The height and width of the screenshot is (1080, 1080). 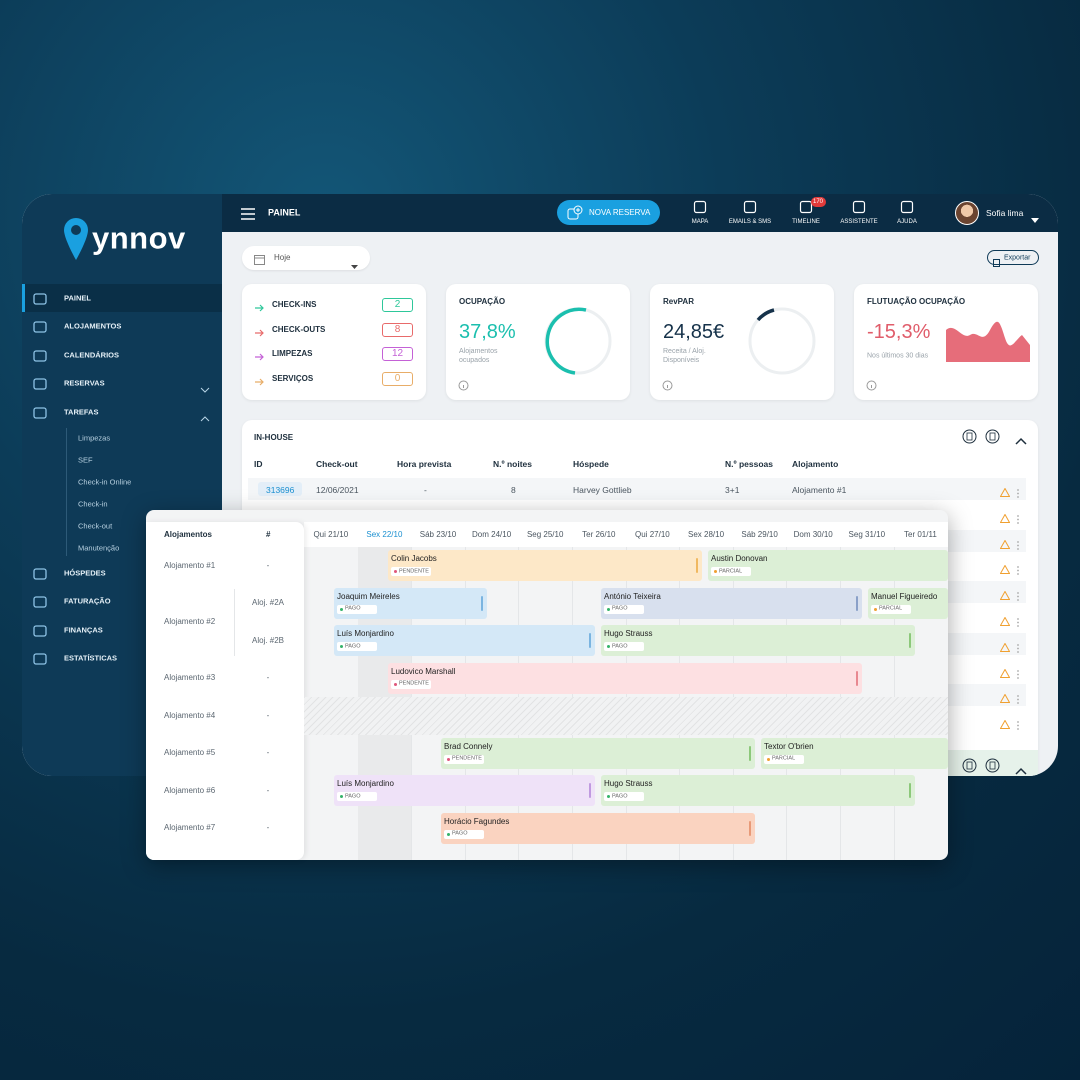 What do you see at coordinates (899, 332) in the screenshot?
I see `kpi-value: -15,3%` at bounding box center [899, 332].